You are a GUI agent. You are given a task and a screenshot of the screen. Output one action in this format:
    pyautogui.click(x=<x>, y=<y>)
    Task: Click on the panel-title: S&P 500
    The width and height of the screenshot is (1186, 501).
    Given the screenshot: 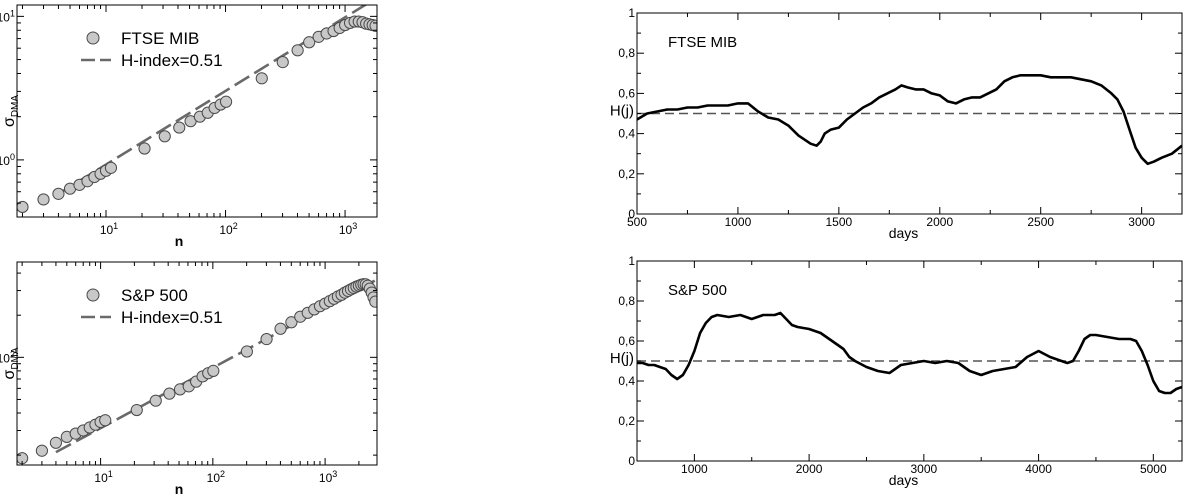 What is the action you would take?
    pyautogui.click(x=697, y=290)
    